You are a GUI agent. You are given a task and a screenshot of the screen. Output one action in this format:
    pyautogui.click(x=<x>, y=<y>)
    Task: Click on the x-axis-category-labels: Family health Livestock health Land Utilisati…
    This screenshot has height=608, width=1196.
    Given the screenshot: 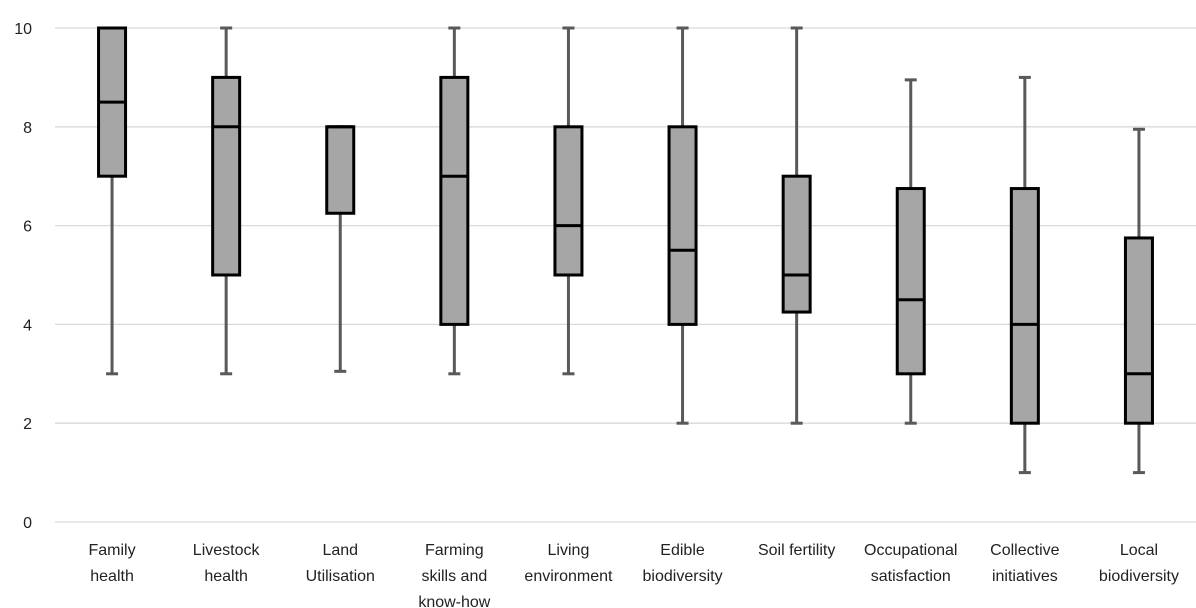 What is the action you would take?
    pyautogui.click(x=633, y=575)
    